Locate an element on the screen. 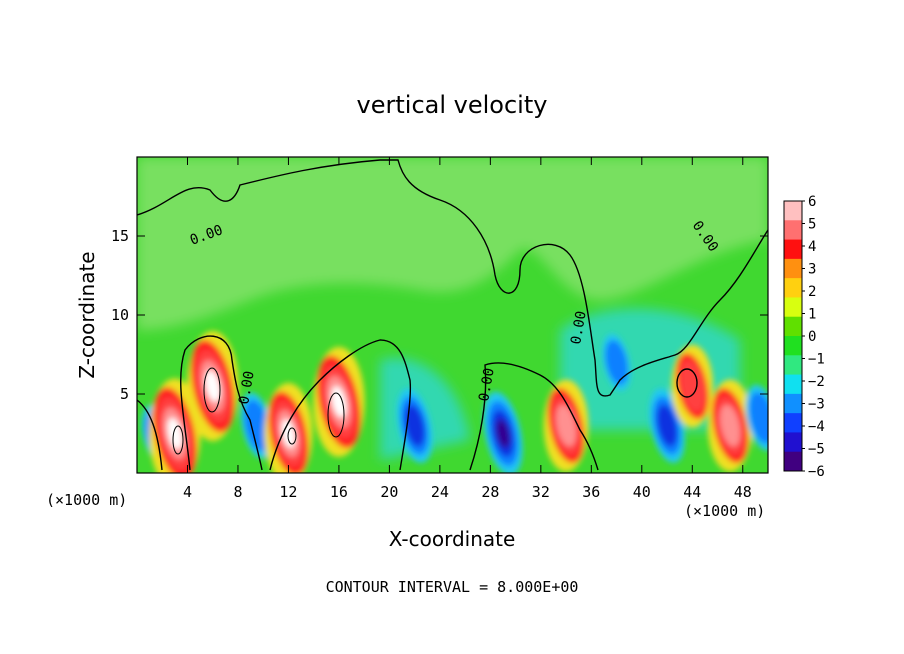  colorbar-label: −6 is located at coordinates (816, 472).